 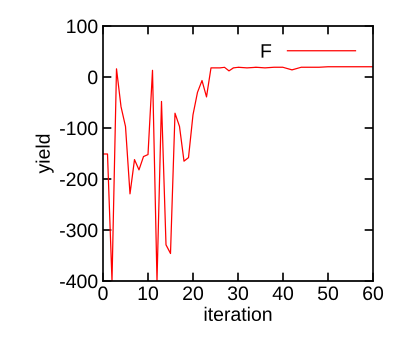 What do you see at coordinates (283, 293) in the screenshot?
I see `x-tick-label: 40` at bounding box center [283, 293].